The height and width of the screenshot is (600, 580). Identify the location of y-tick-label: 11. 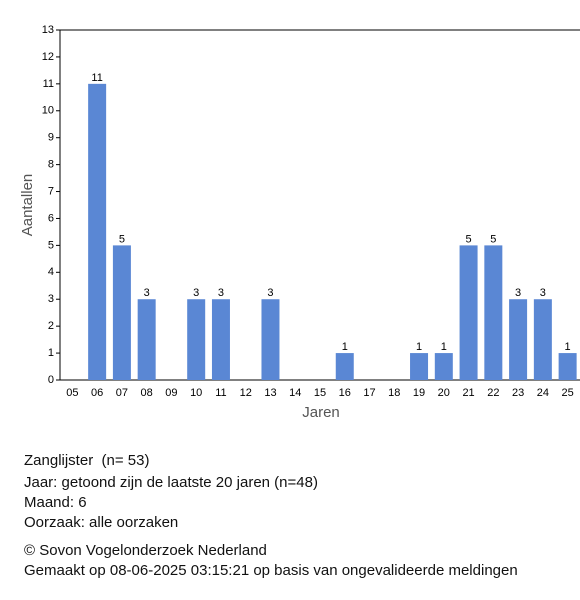
(48, 84).